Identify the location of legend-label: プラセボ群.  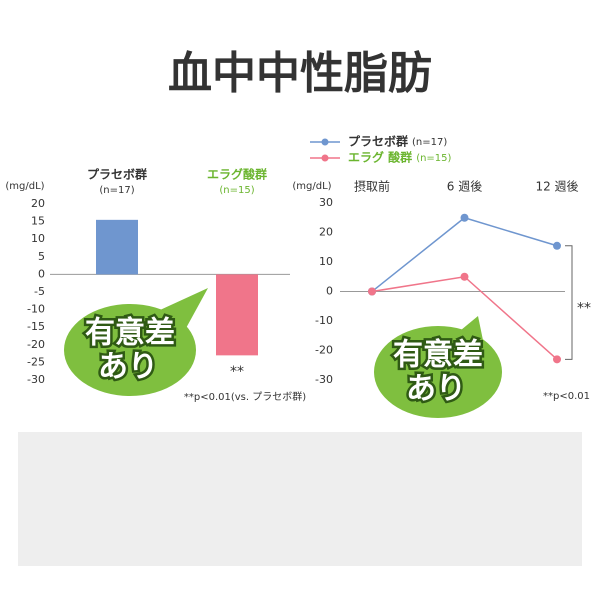
(378, 141).